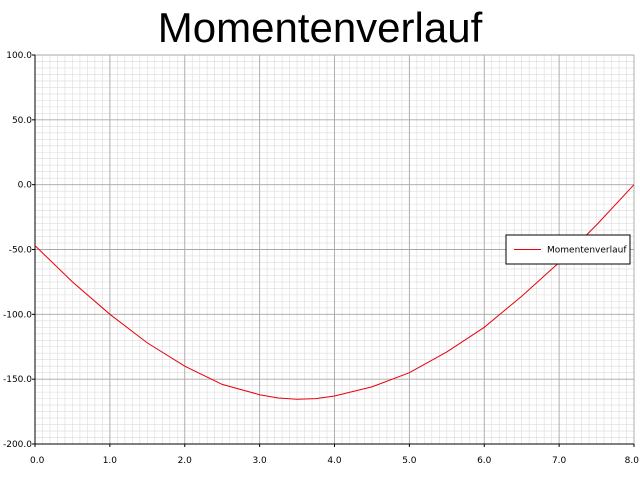 This screenshot has height=480, width=640. What do you see at coordinates (632, 461) in the screenshot?
I see `x-tick-label: 8.0` at bounding box center [632, 461].